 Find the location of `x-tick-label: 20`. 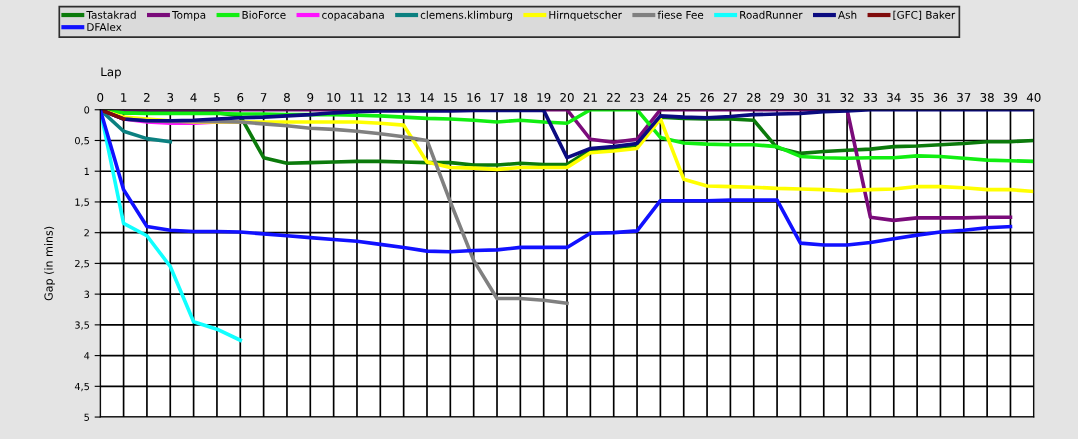

x-tick-label: 20 is located at coordinates (567, 97).